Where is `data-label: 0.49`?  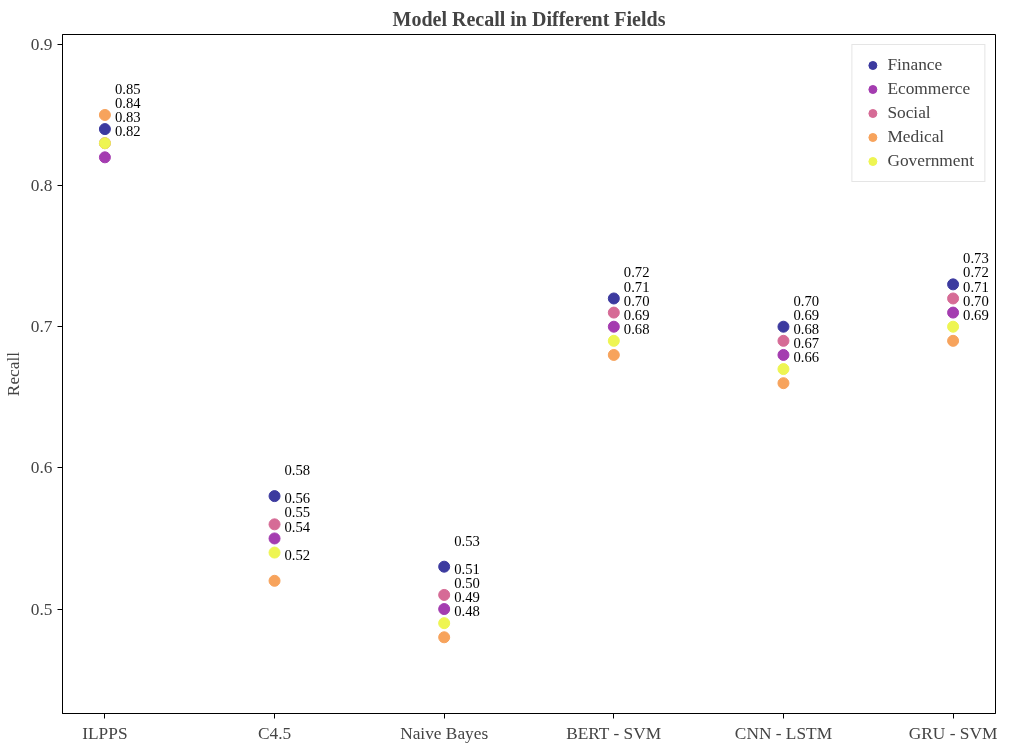
data-label: 0.49 is located at coordinates (467, 597).